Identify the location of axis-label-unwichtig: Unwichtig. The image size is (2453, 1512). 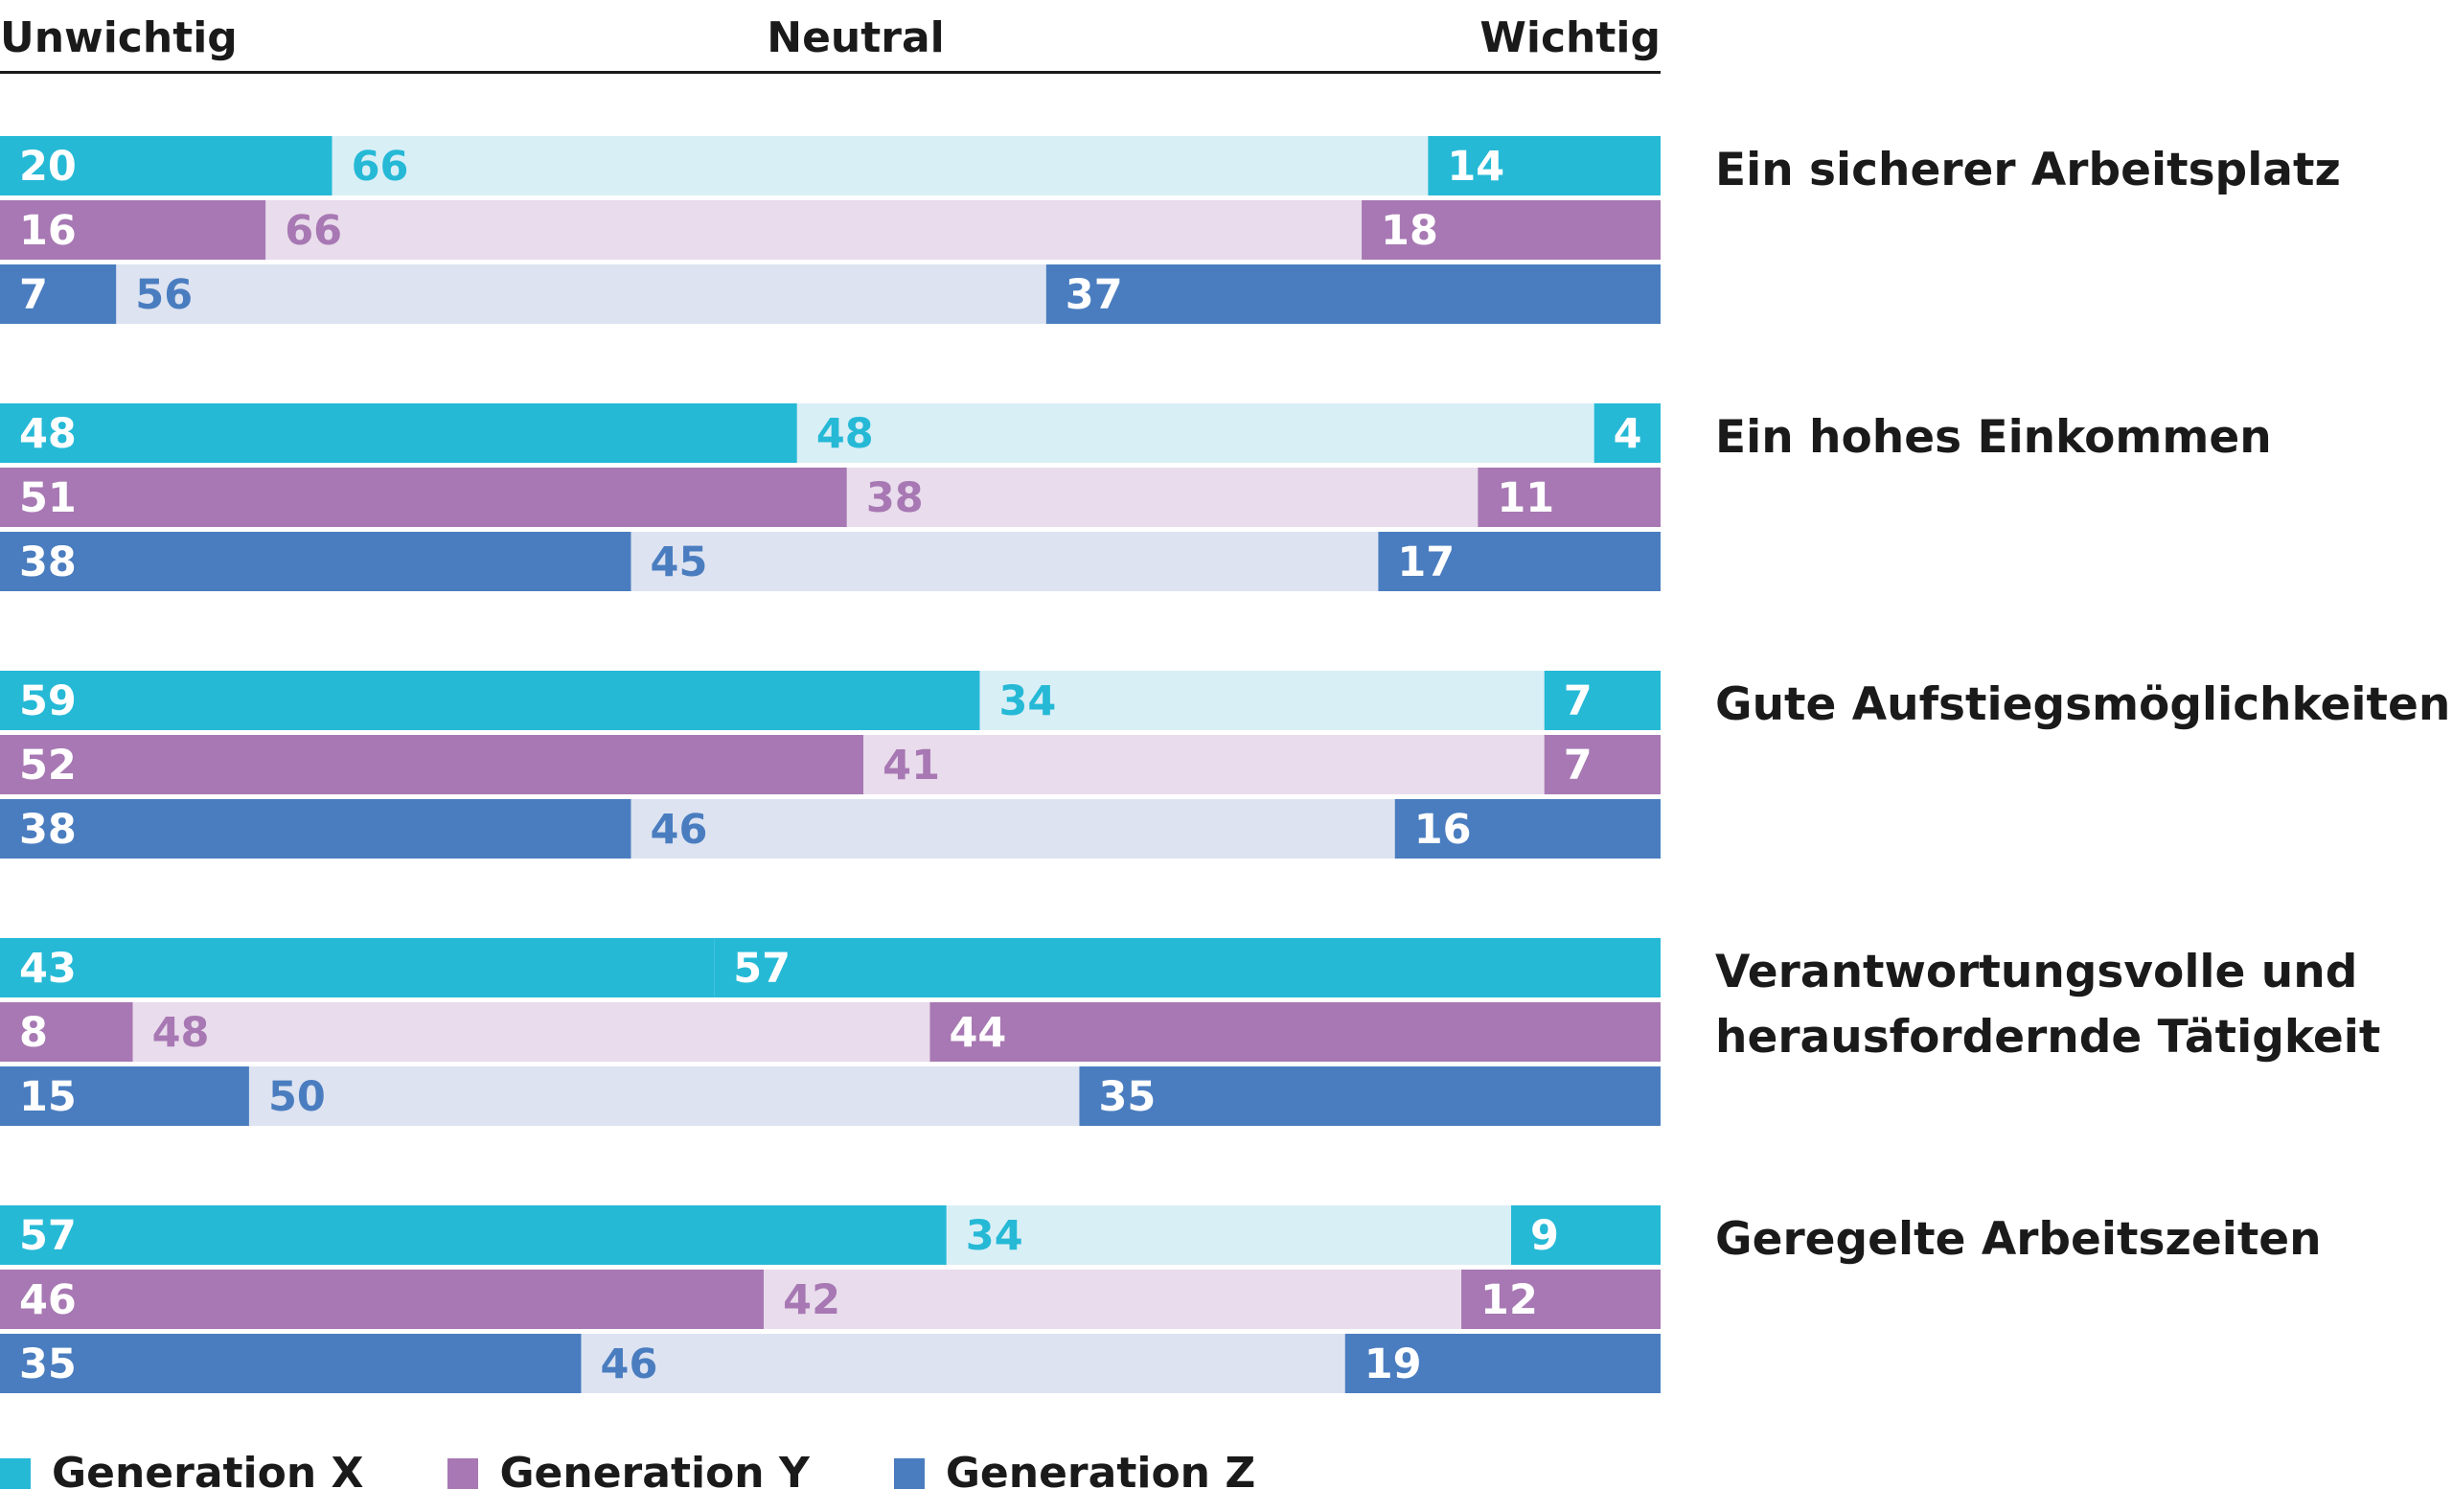
(119, 37).